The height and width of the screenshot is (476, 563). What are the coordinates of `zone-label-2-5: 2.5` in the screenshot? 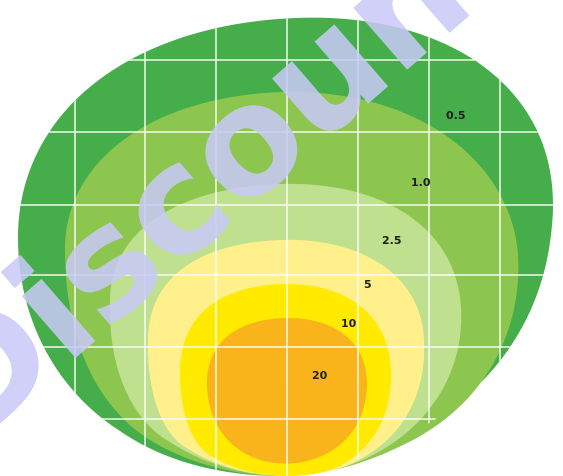 It's located at (392, 240).